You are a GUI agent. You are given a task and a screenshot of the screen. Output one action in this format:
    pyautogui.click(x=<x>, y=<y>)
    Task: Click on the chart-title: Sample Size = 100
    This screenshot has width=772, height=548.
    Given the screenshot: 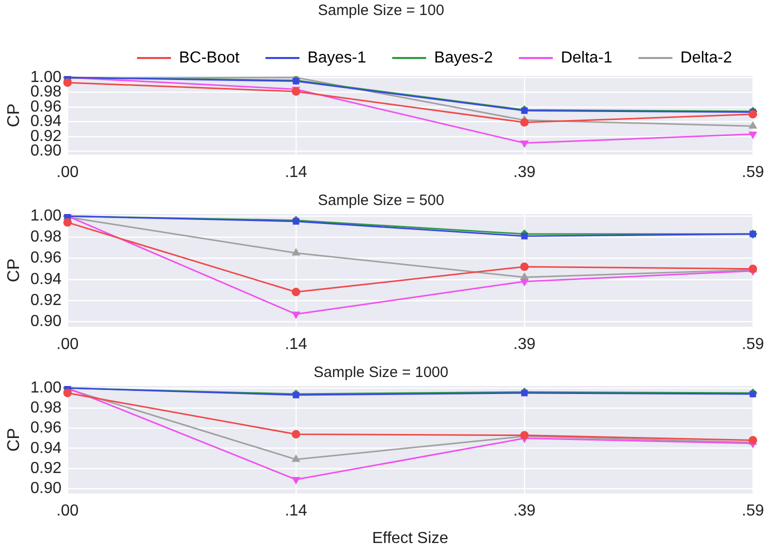 What is the action you would take?
    pyautogui.click(x=381, y=11)
    